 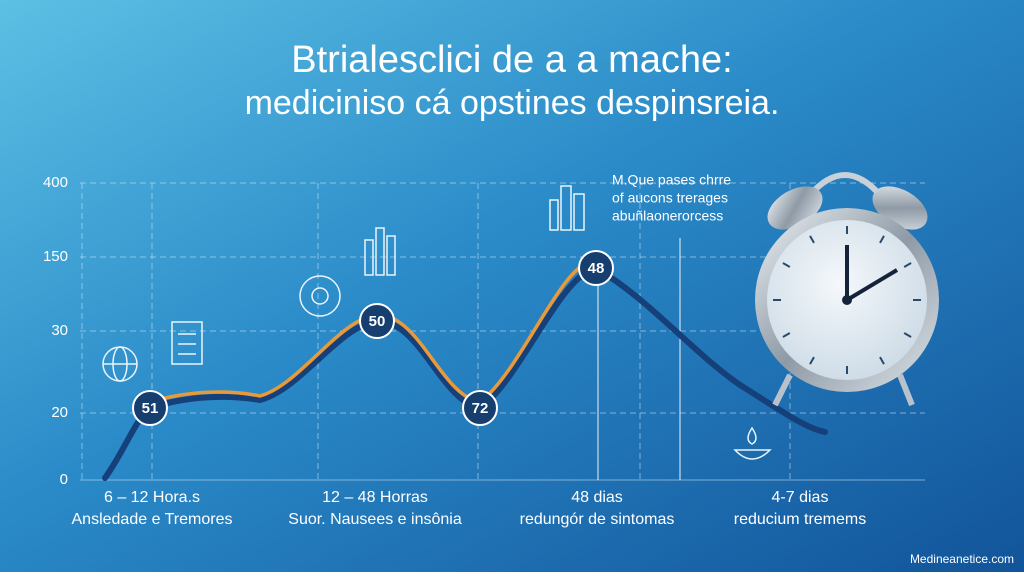 I want to click on marker-label: 51, so click(x=150, y=408).